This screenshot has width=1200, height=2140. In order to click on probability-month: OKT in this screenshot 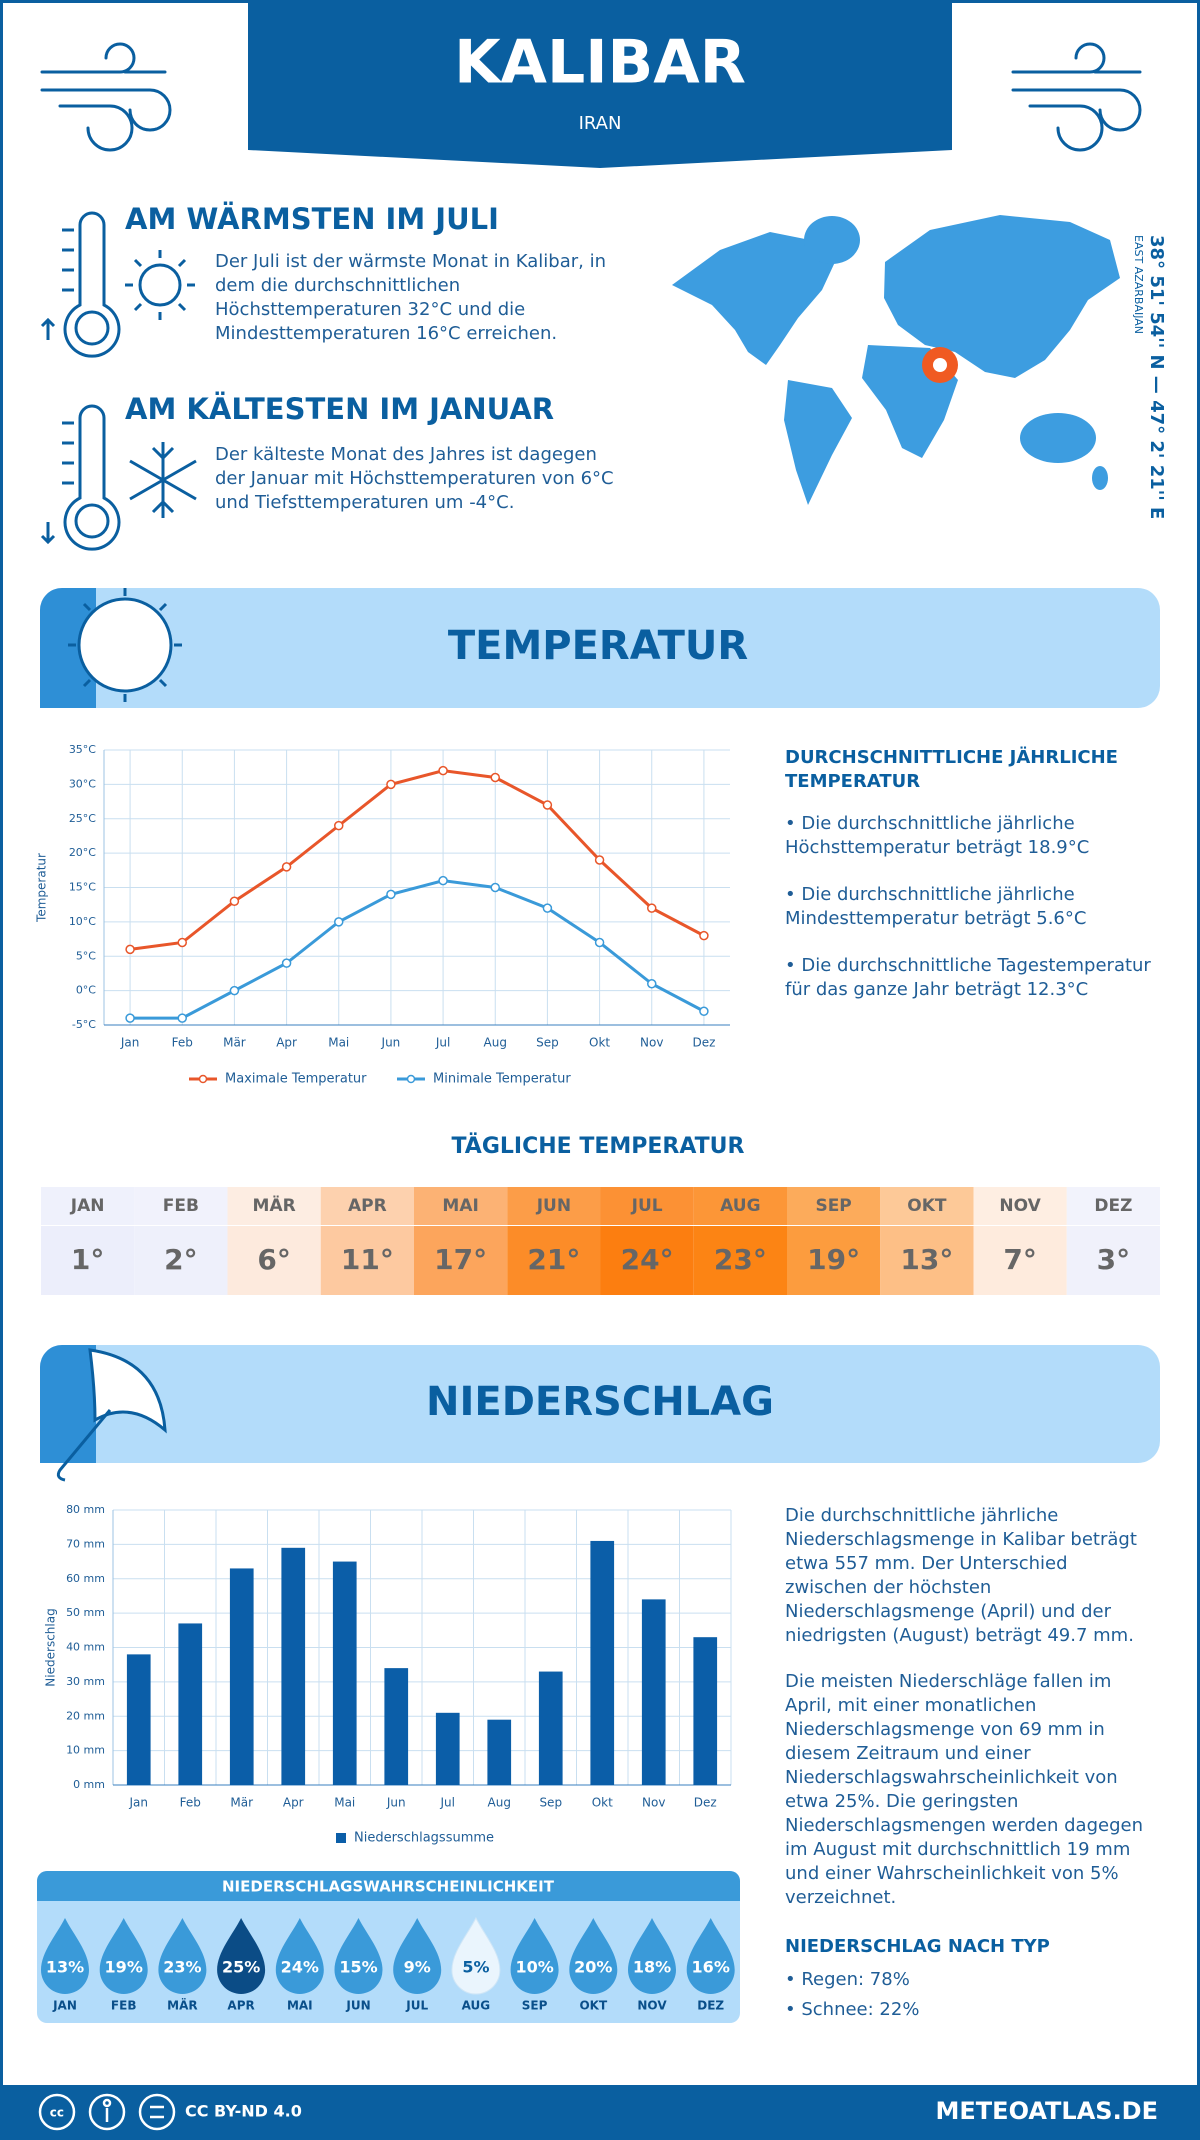, I will do `click(593, 2006)`.